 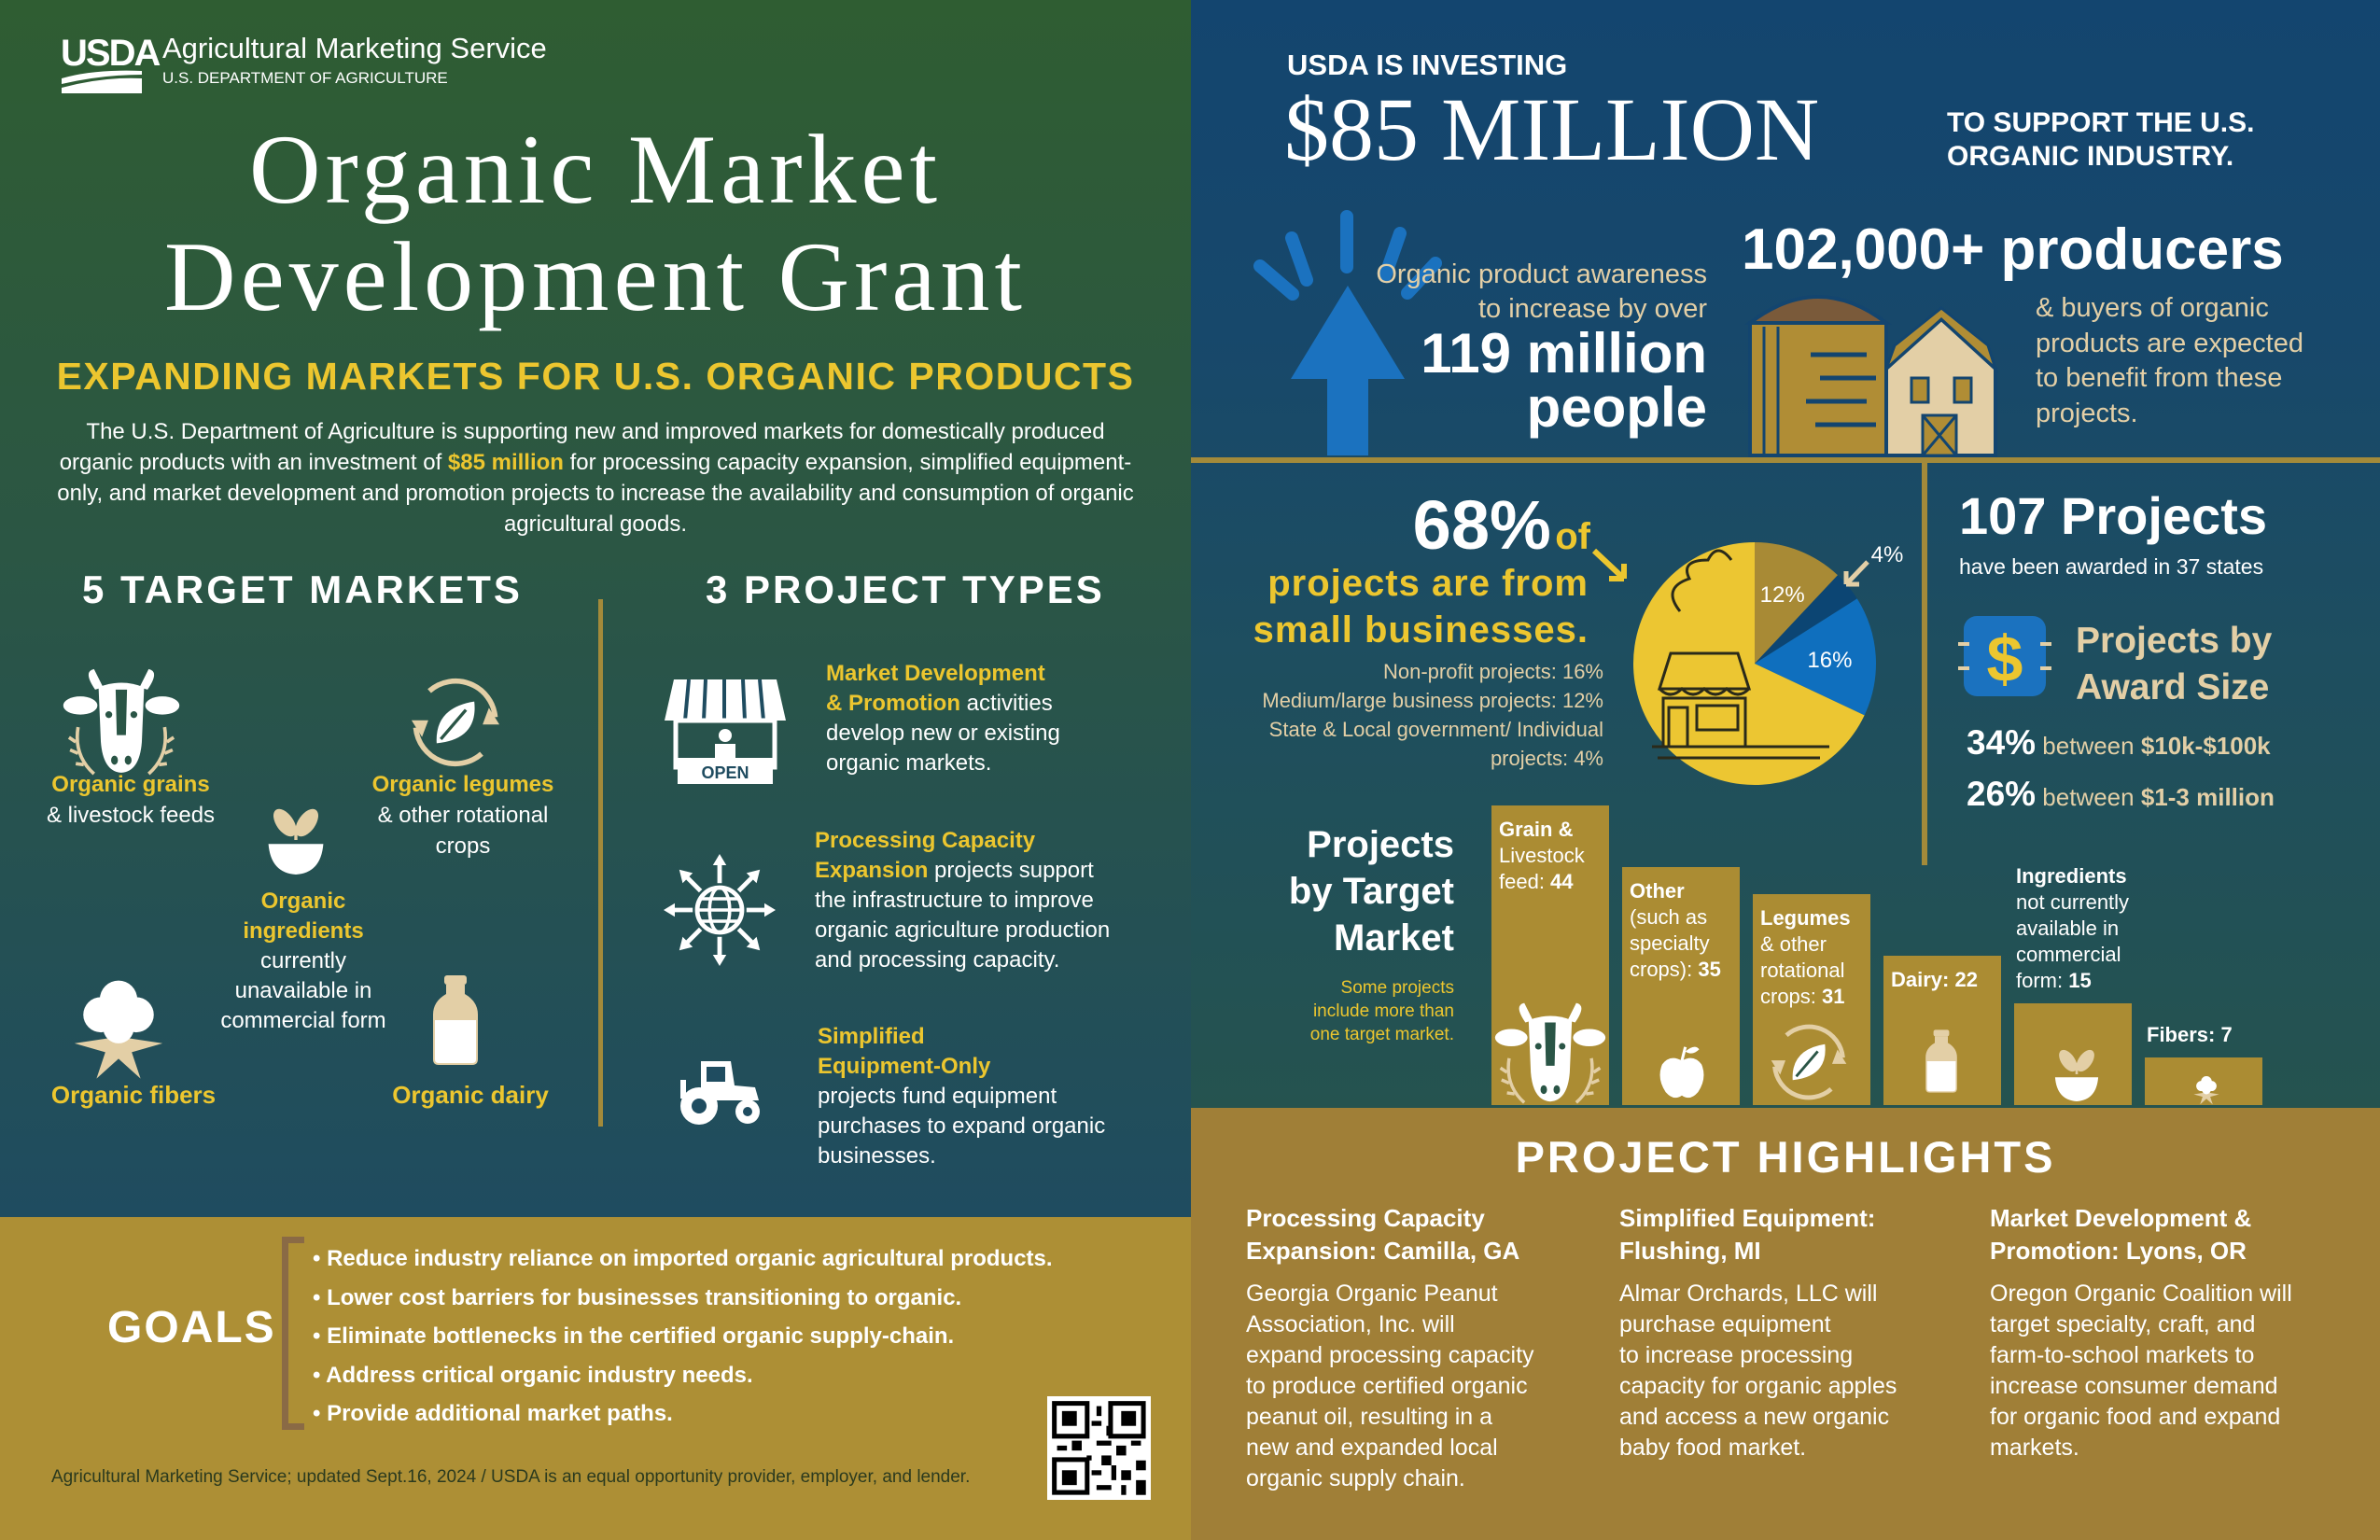 I want to click on text-line: Expansion projects support, so click(x=962, y=871).